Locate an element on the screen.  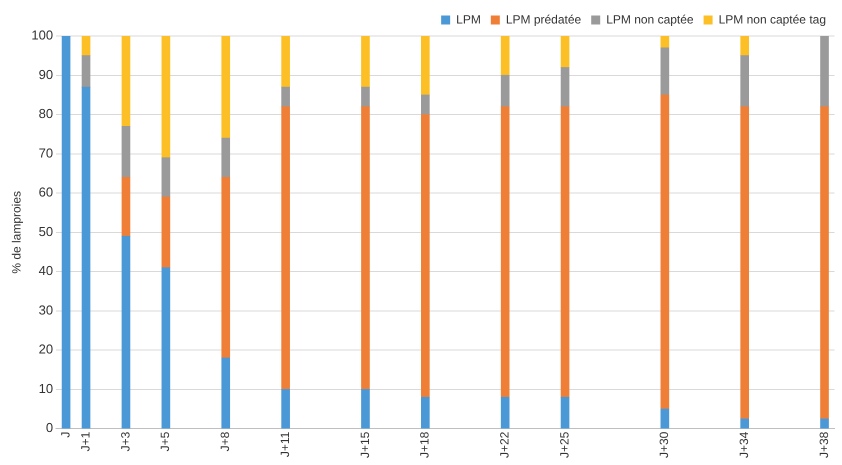
y-tick-label: 100 is located at coordinates (42, 35).